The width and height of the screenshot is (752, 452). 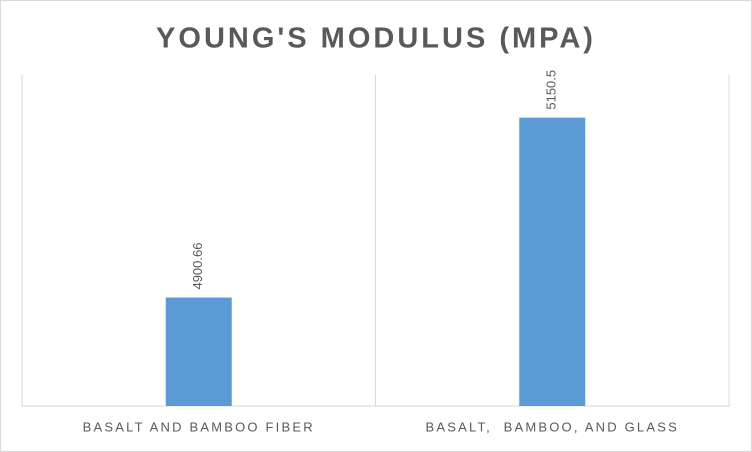 What do you see at coordinates (199, 426) in the screenshot?
I see `x-tick-label: BASALT AND BAMBOO FIBER` at bounding box center [199, 426].